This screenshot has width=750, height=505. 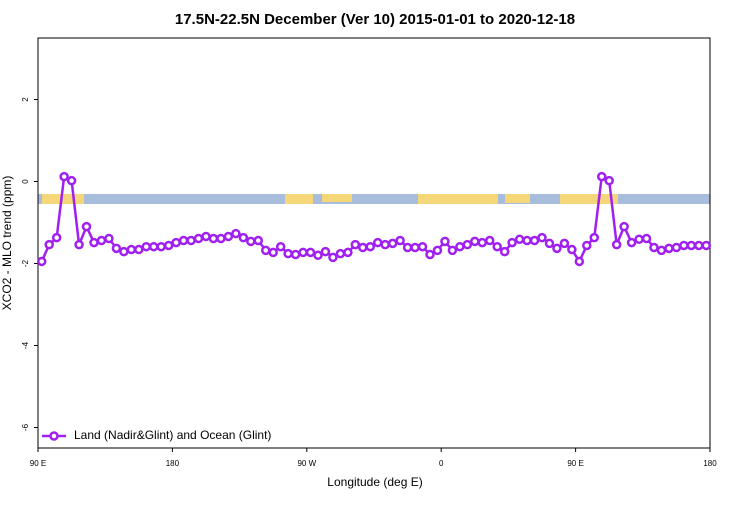 What do you see at coordinates (306, 463) in the screenshot?
I see `x-tick-label: 90 W` at bounding box center [306, 463].